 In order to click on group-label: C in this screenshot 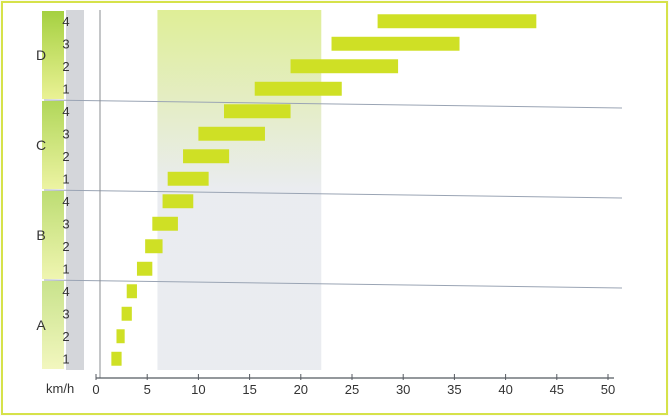, I will do `click(41, 145)`.